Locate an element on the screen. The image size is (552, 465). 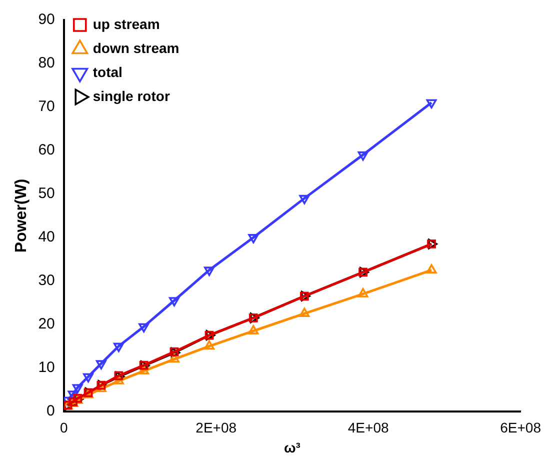
y-tick-label: 30 is located at coordinates (46, 281).